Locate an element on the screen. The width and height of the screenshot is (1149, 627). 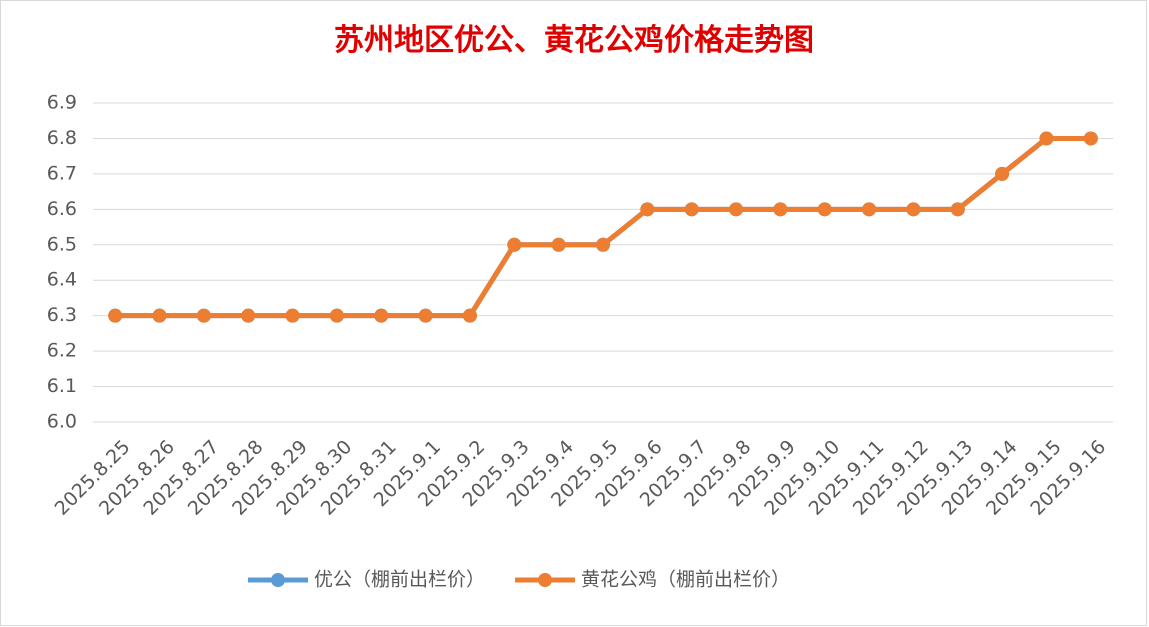
y-tick-label: 6.4 is located at coordinates (62, 280).